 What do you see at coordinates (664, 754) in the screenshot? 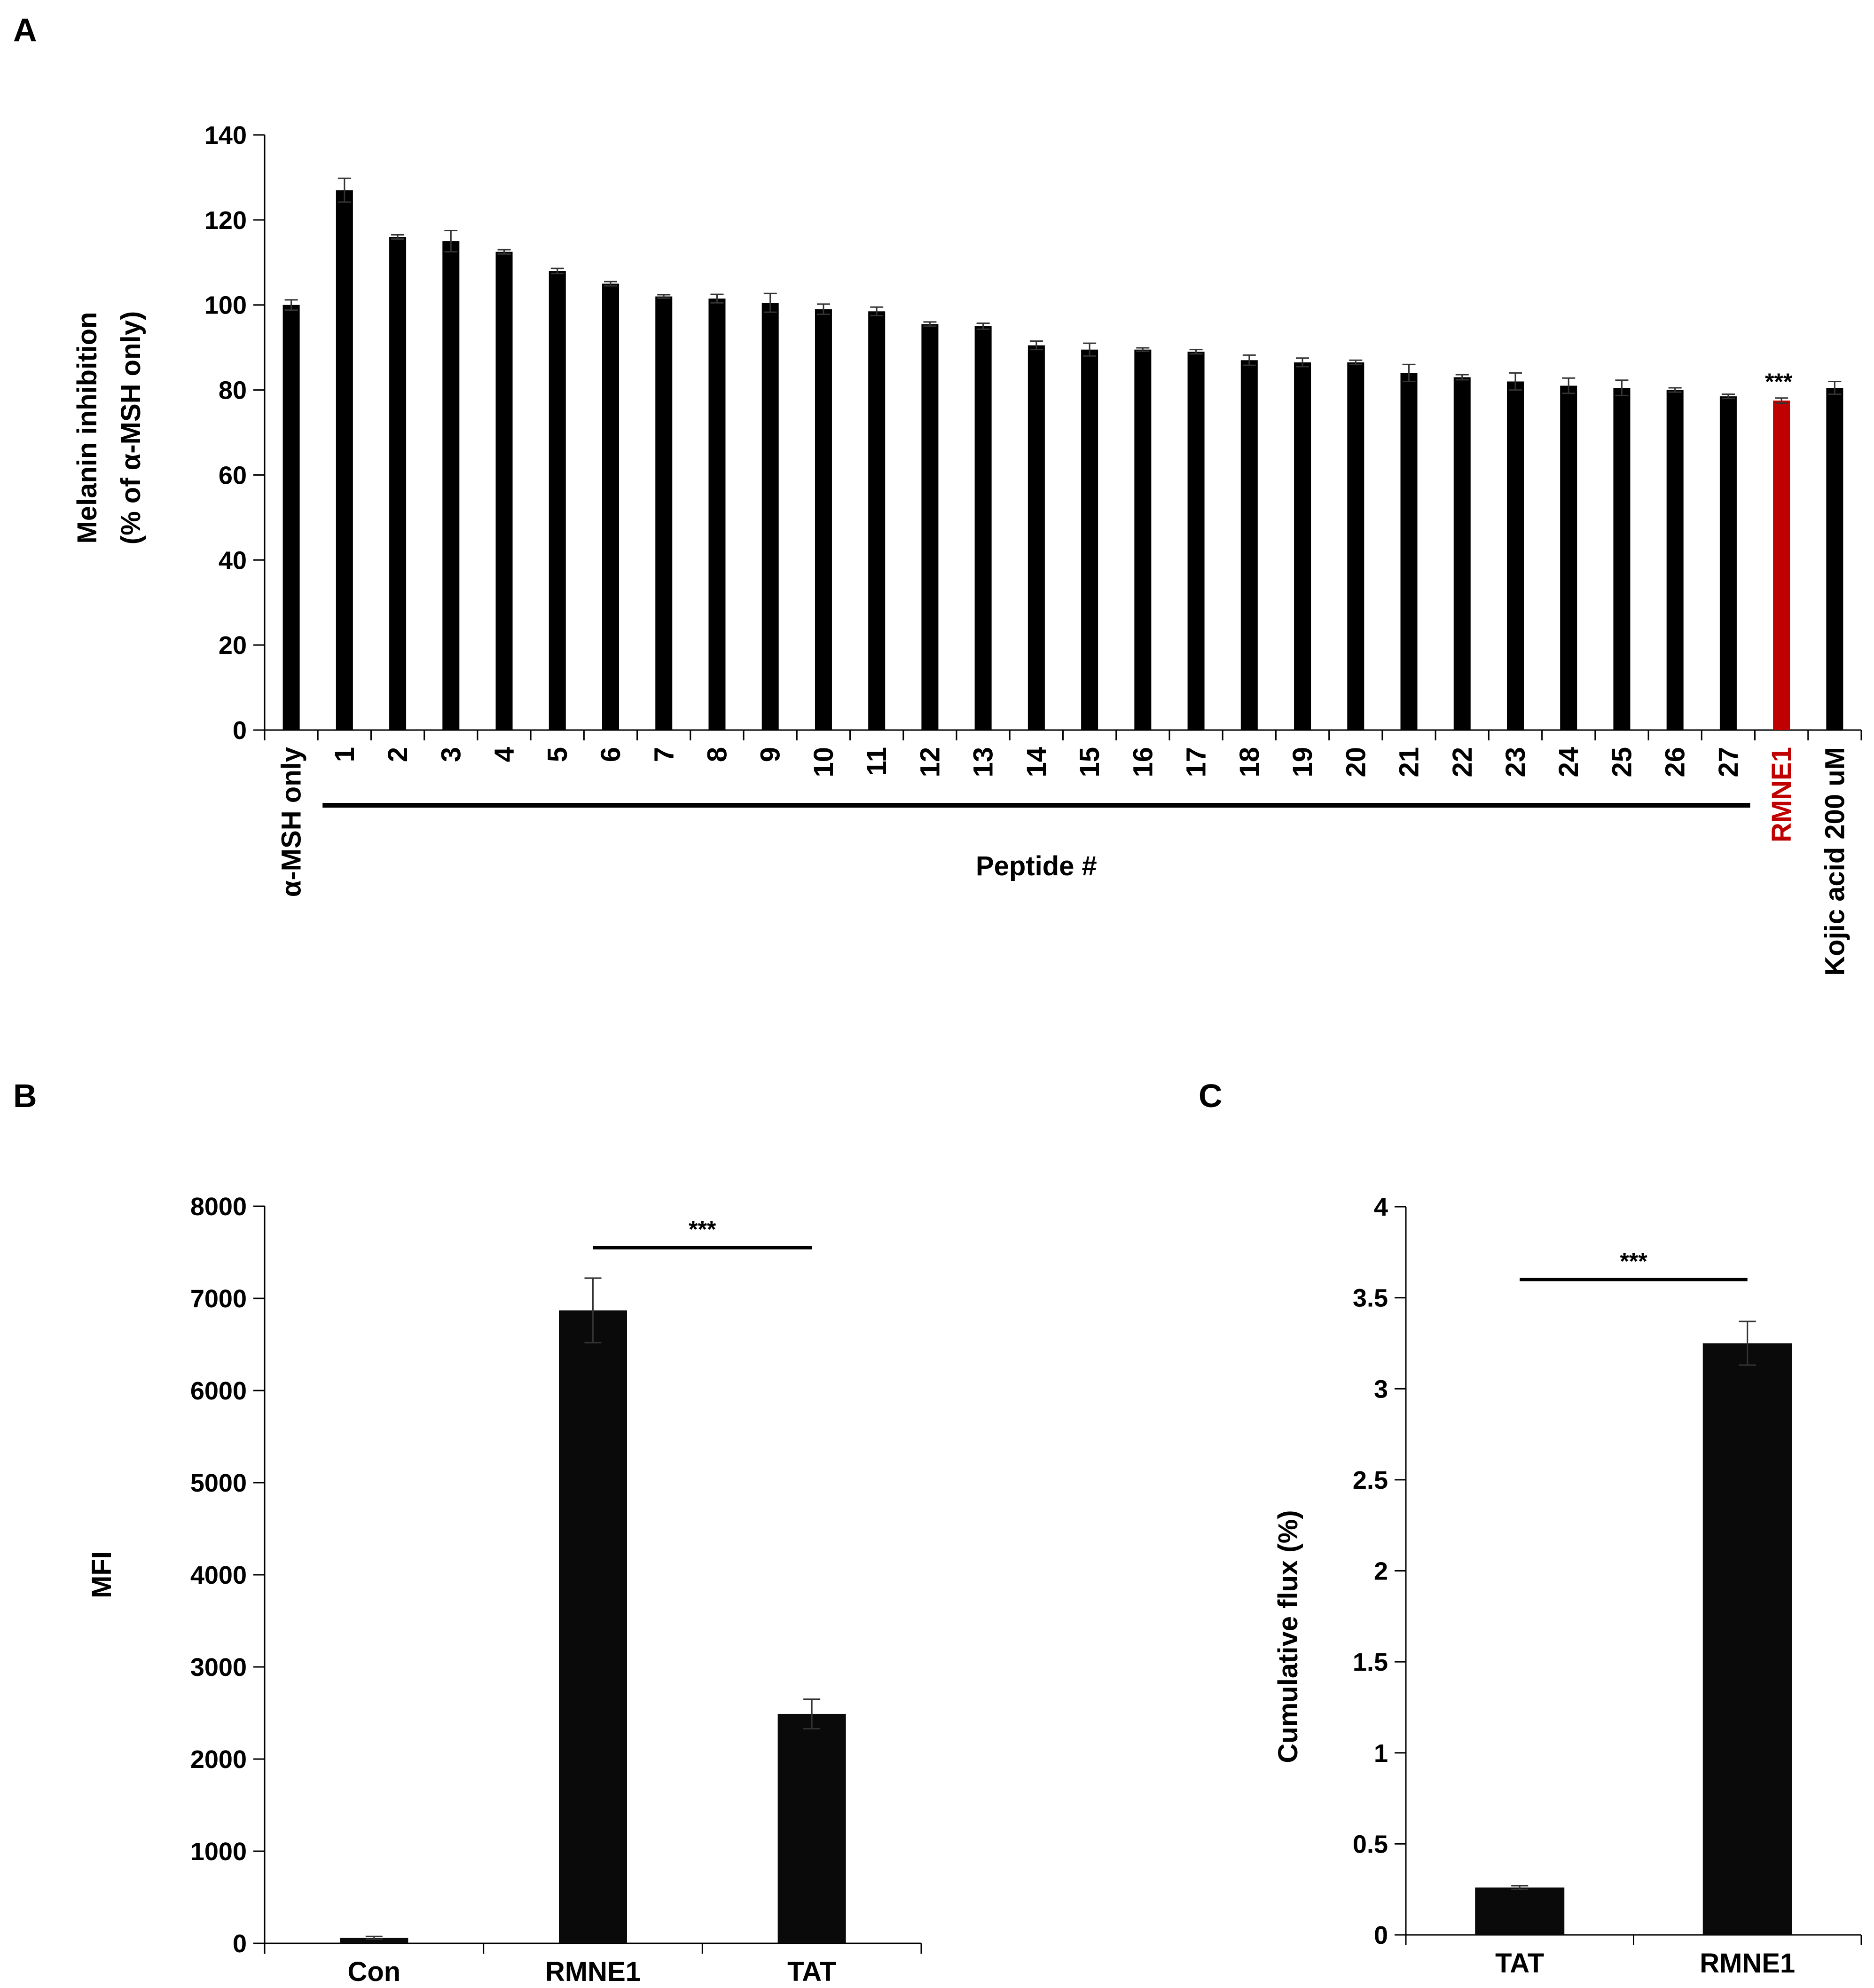
I see `x-category-label: 7` at bounding box center [664, 754].